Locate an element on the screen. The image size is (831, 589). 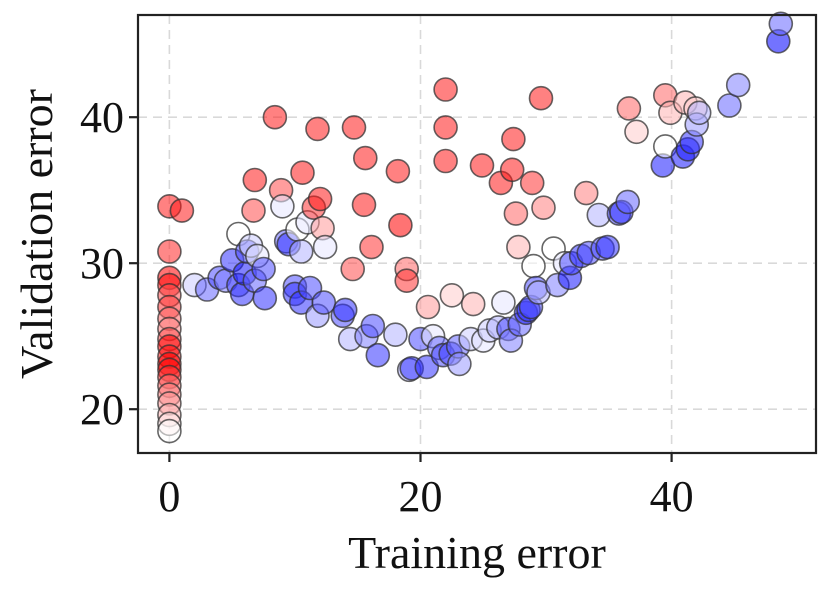
y-tick-label: 40 is located at coordinates (102, 117).